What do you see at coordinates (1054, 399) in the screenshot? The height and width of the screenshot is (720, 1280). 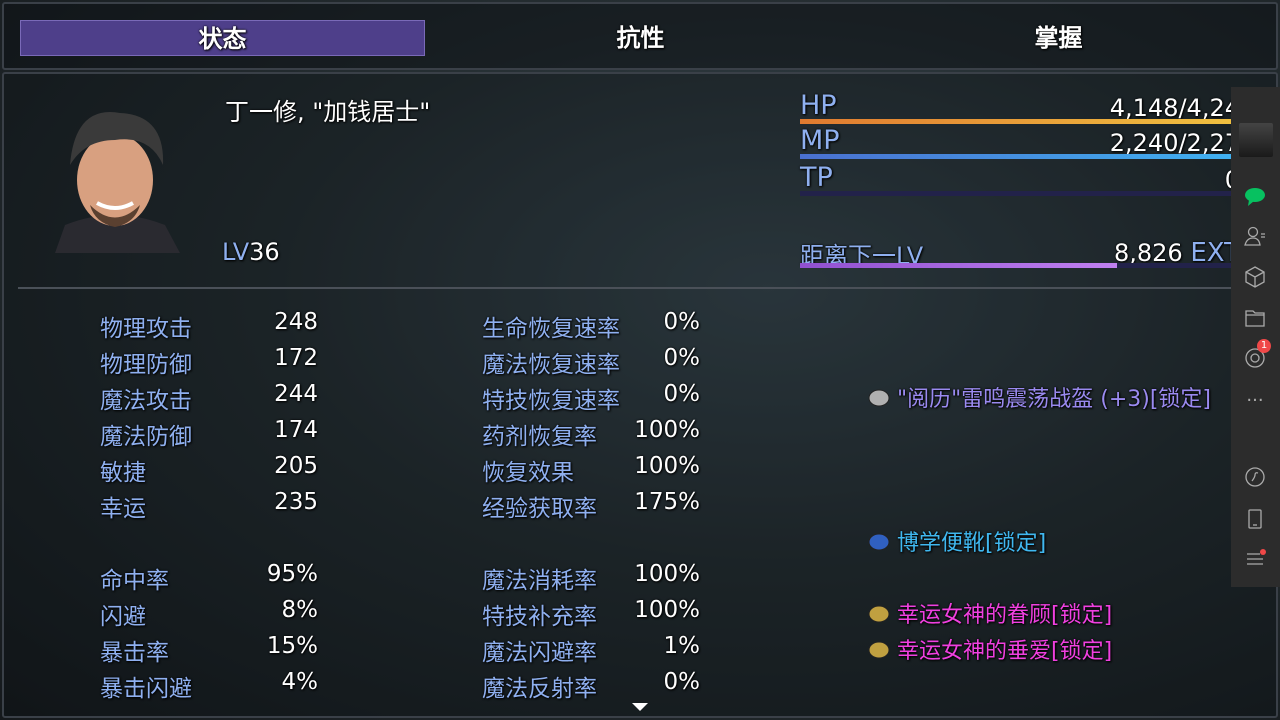 I see `equipment-name: "阅历"雷鸣震荡战盔 (+3)[锁定]` at bounding box center [1054, 399].